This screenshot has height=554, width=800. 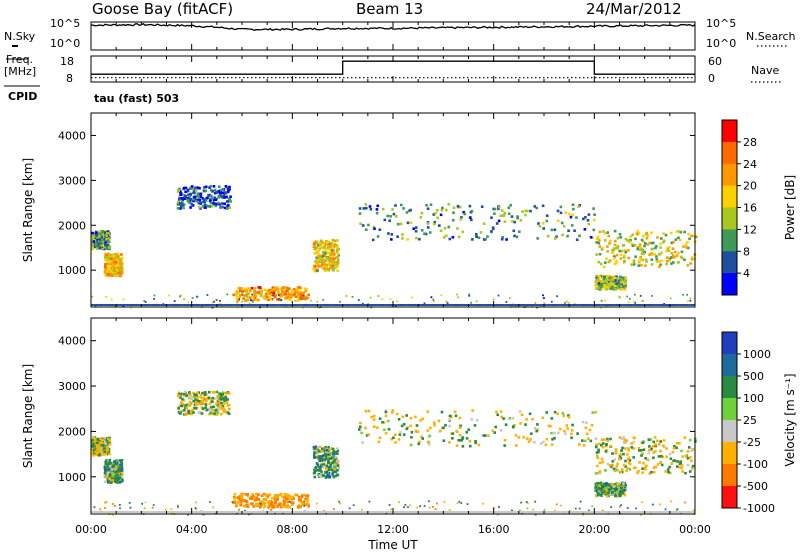 I want to click on cpid-value: tau (fast) 503, so click(x=137, y=98).